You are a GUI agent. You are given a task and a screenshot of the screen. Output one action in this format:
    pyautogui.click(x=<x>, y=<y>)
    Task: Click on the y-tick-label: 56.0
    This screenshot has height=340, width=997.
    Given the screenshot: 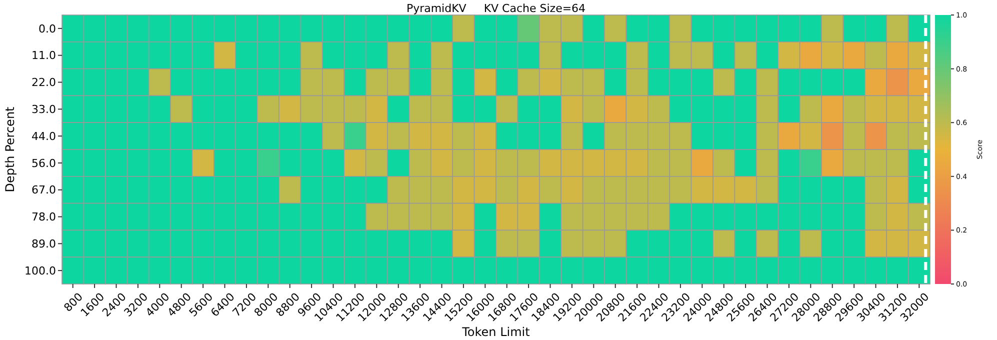 What is the action you would take?
    pyautogui.click(x=44, y=163)
    